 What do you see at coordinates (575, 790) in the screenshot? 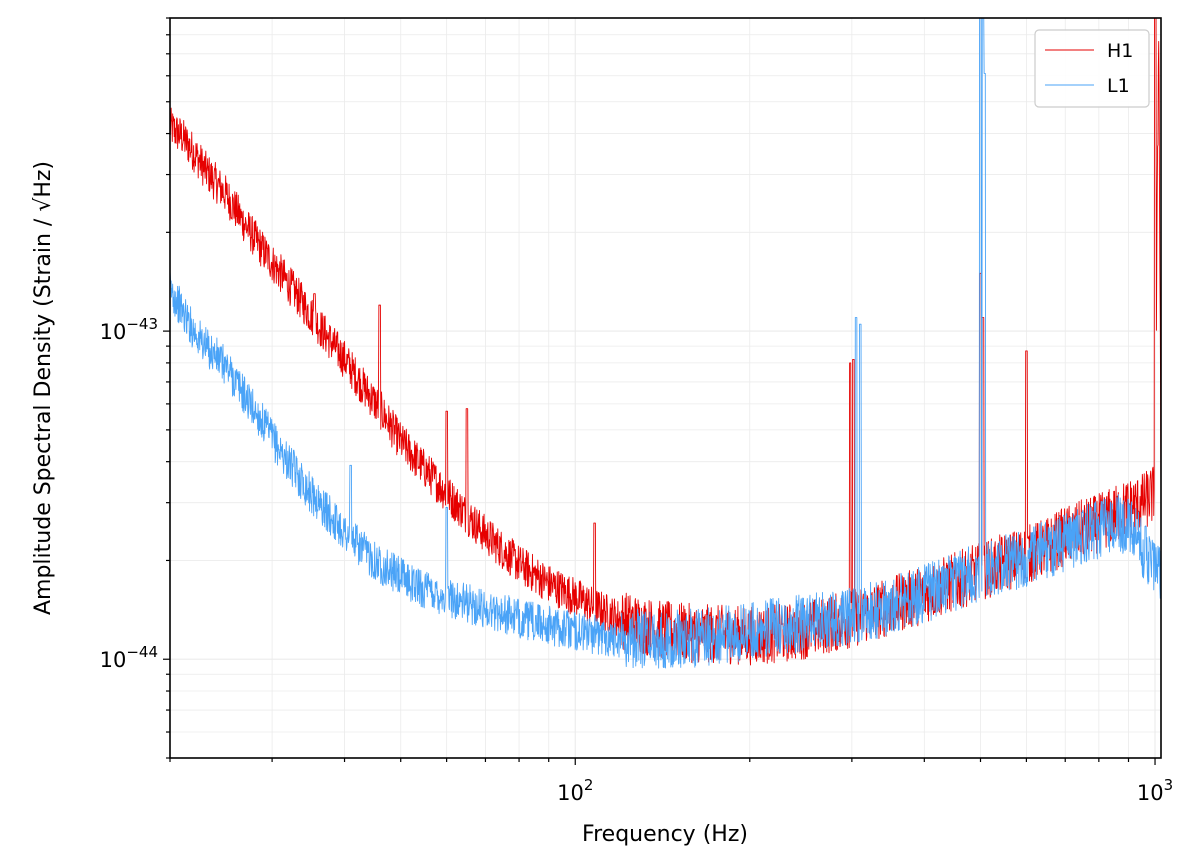
I see `x-tick-label: 10²` at bounding box center [575, 790].